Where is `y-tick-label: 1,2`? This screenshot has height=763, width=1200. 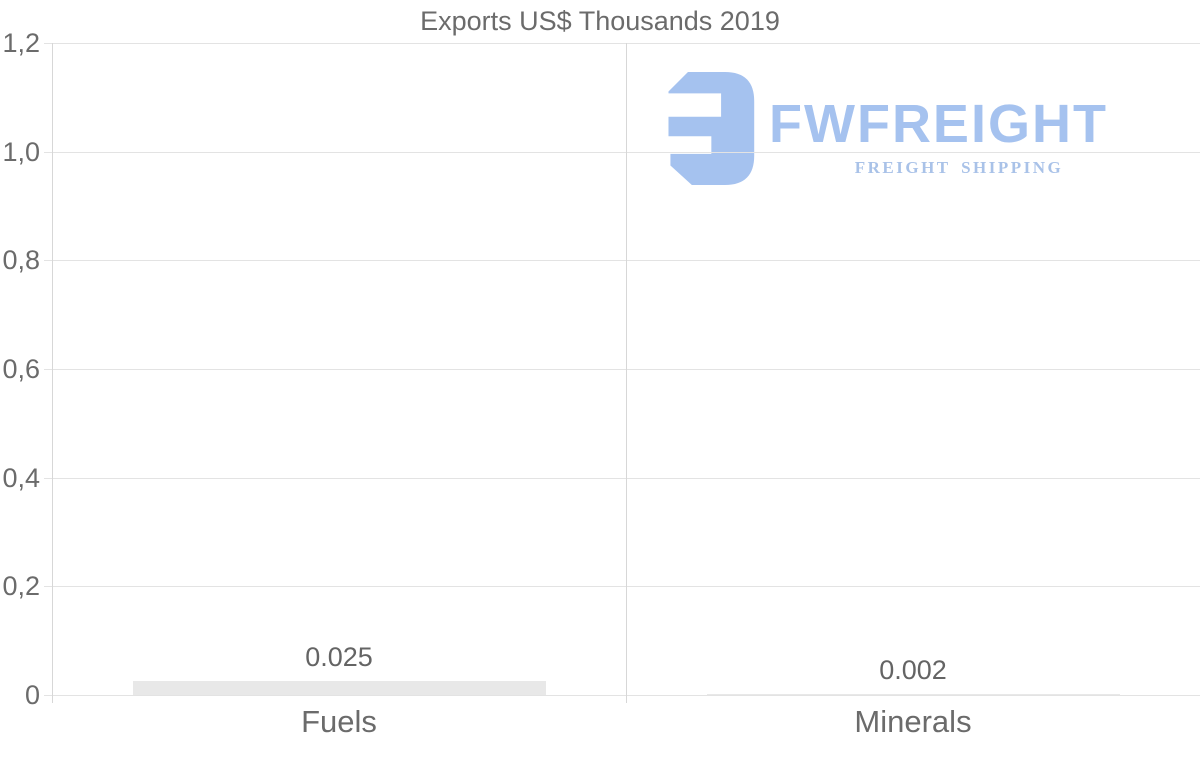
y-tick-label: 1,2 is located at coordinates (21, 43).